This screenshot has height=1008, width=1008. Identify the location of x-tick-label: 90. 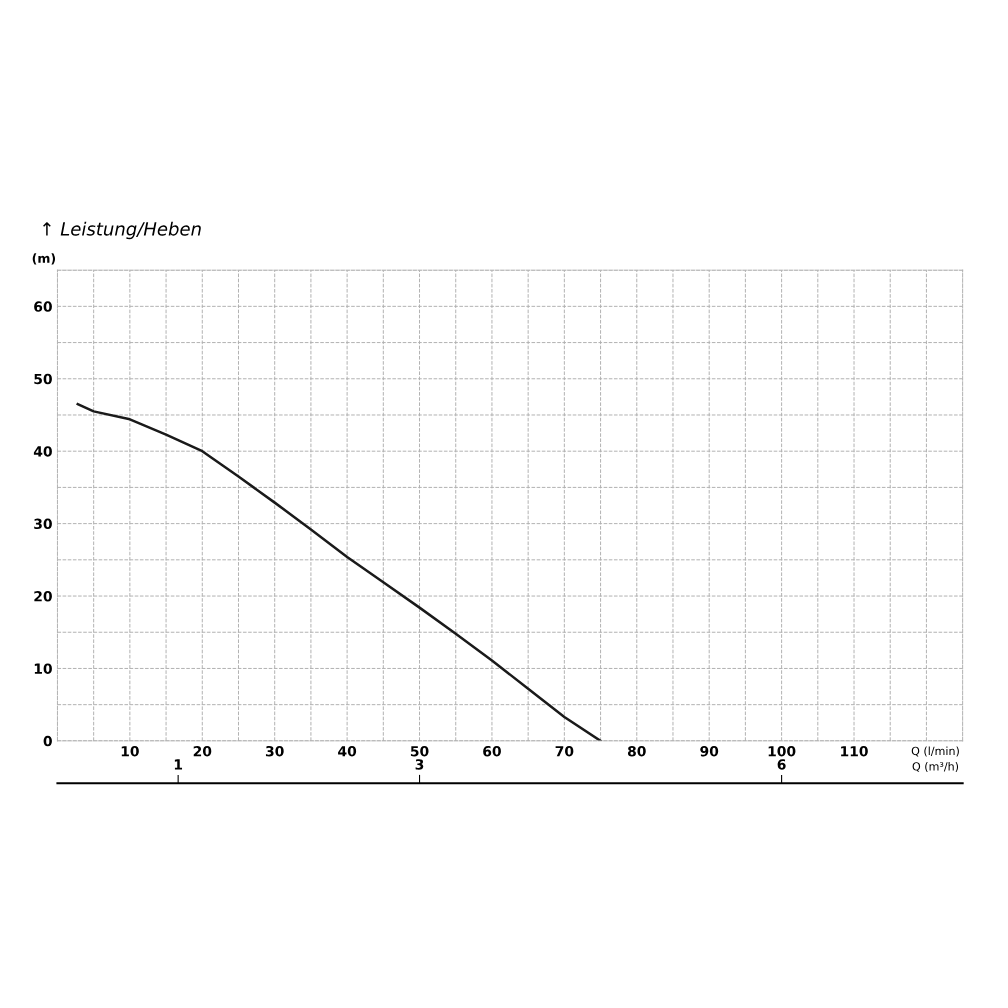
(709, 751).